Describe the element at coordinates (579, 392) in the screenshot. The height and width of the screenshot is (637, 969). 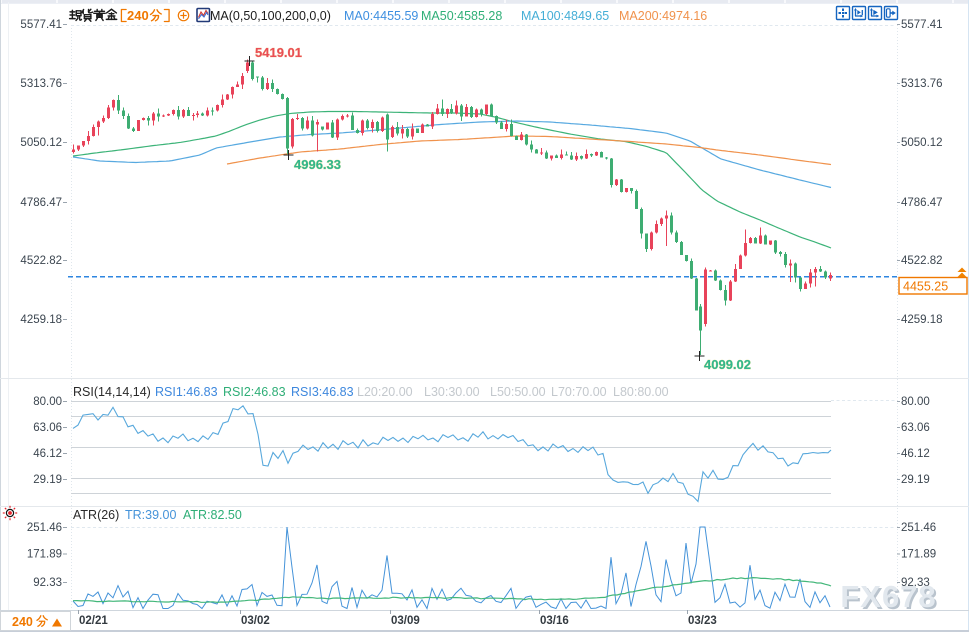
I see `svg-text: L70:70.00` at that location.